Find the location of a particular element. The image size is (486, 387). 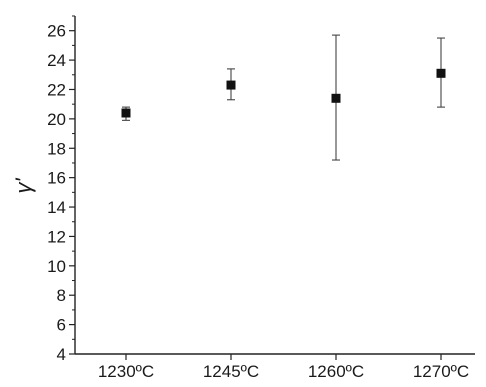

data-points is located at coordinates (283, 93).